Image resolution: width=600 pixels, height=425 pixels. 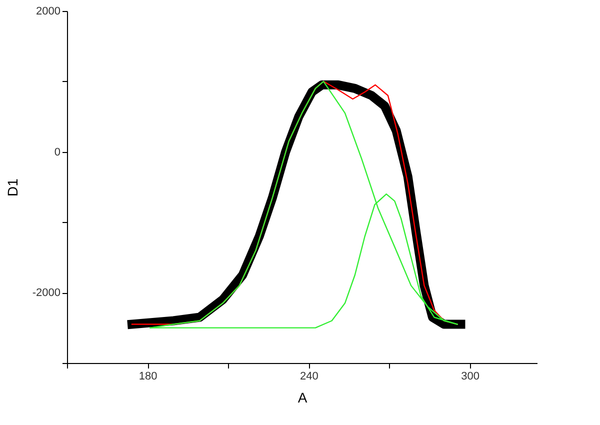 What do you see at coordinates (303, 398) in the screenshot?
I see `x-axis-title: A` at bounding box center [303, 398].